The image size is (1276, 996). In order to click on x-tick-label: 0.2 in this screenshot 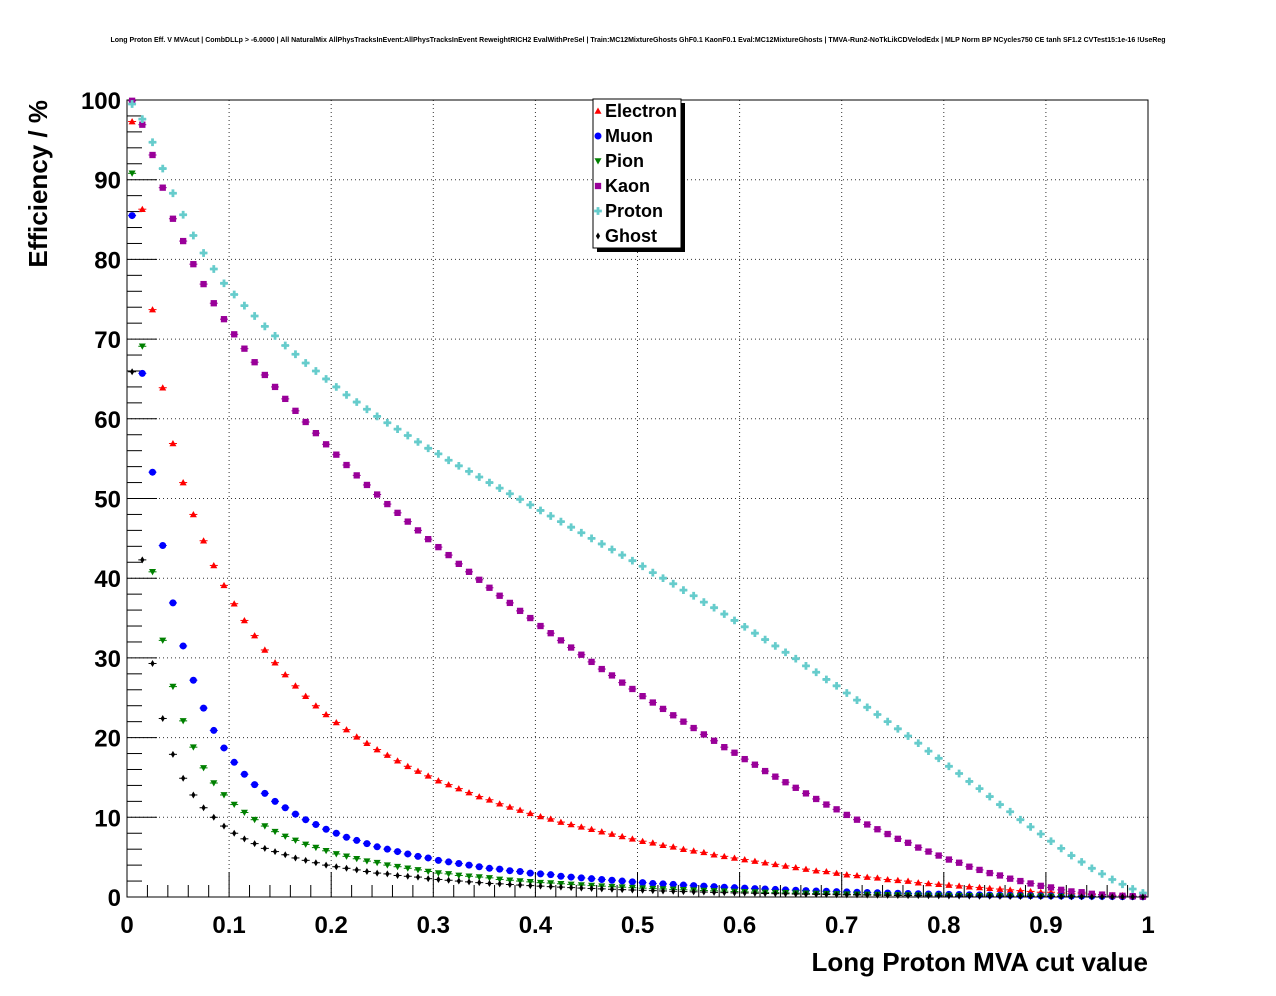, I will do `click(331, 925)`.